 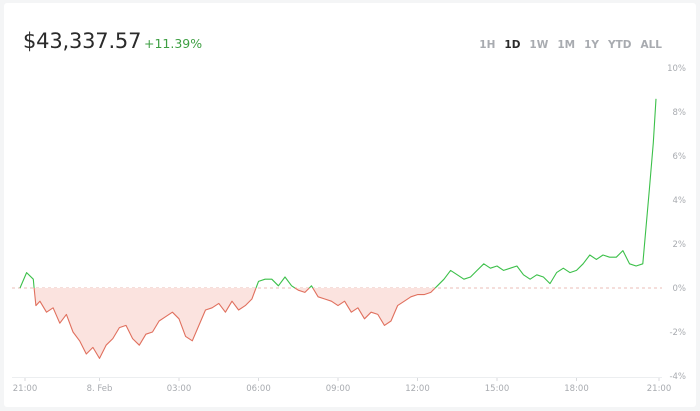 I want to click on x-tick-label: 09:00, so click(x=338, y=389).